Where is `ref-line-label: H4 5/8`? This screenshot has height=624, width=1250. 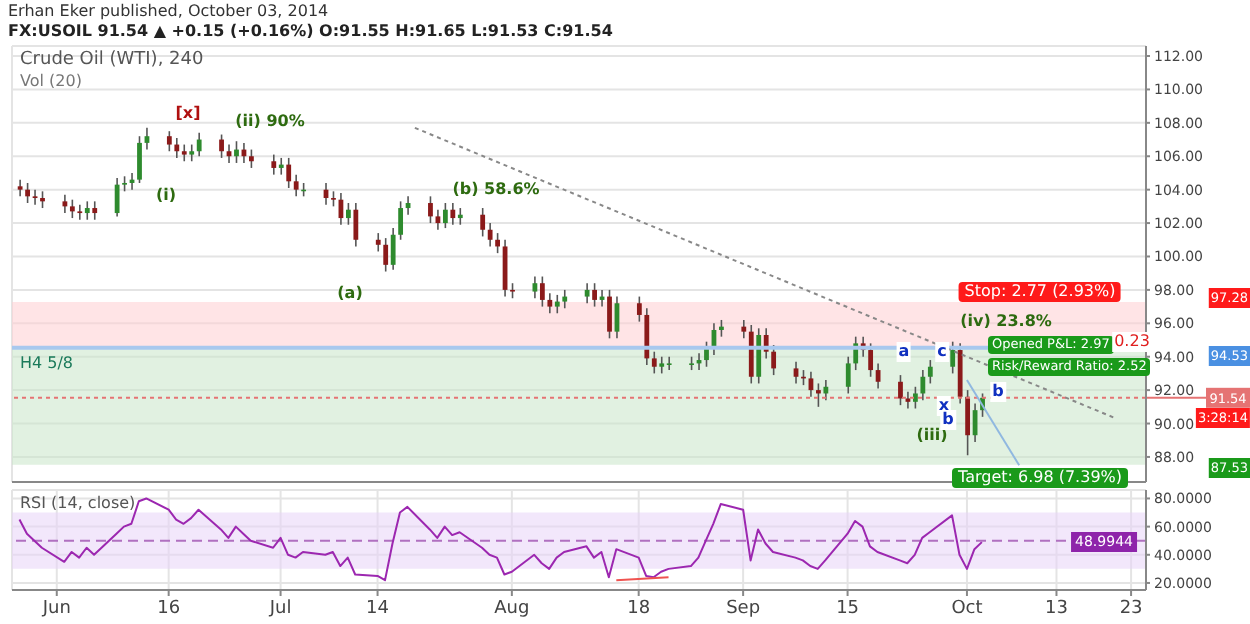 ref-line-label: H4 5/8 is located at coordinates (47, 362).